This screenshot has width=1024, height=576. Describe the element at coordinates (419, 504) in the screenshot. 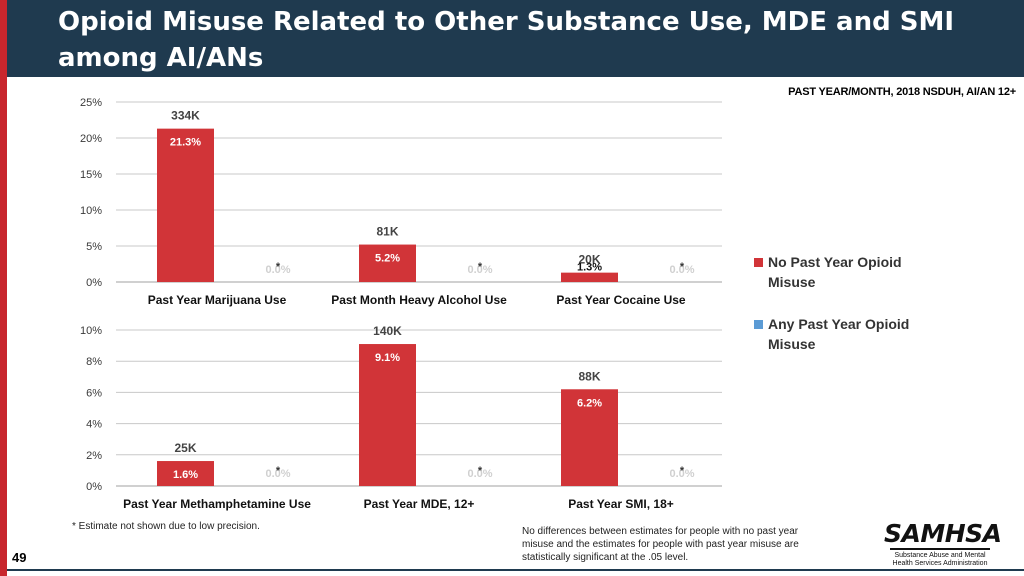

I see `category-label: Past Year MDE, 12+` at that location.